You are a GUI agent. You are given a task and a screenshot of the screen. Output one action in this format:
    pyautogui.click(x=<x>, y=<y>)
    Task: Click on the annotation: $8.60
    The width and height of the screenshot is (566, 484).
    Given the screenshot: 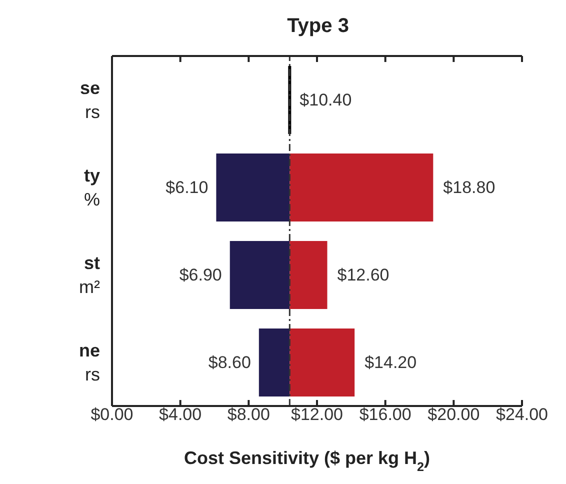 What is the action you would take?
    pyautogui.click(x=229, y=362)
    